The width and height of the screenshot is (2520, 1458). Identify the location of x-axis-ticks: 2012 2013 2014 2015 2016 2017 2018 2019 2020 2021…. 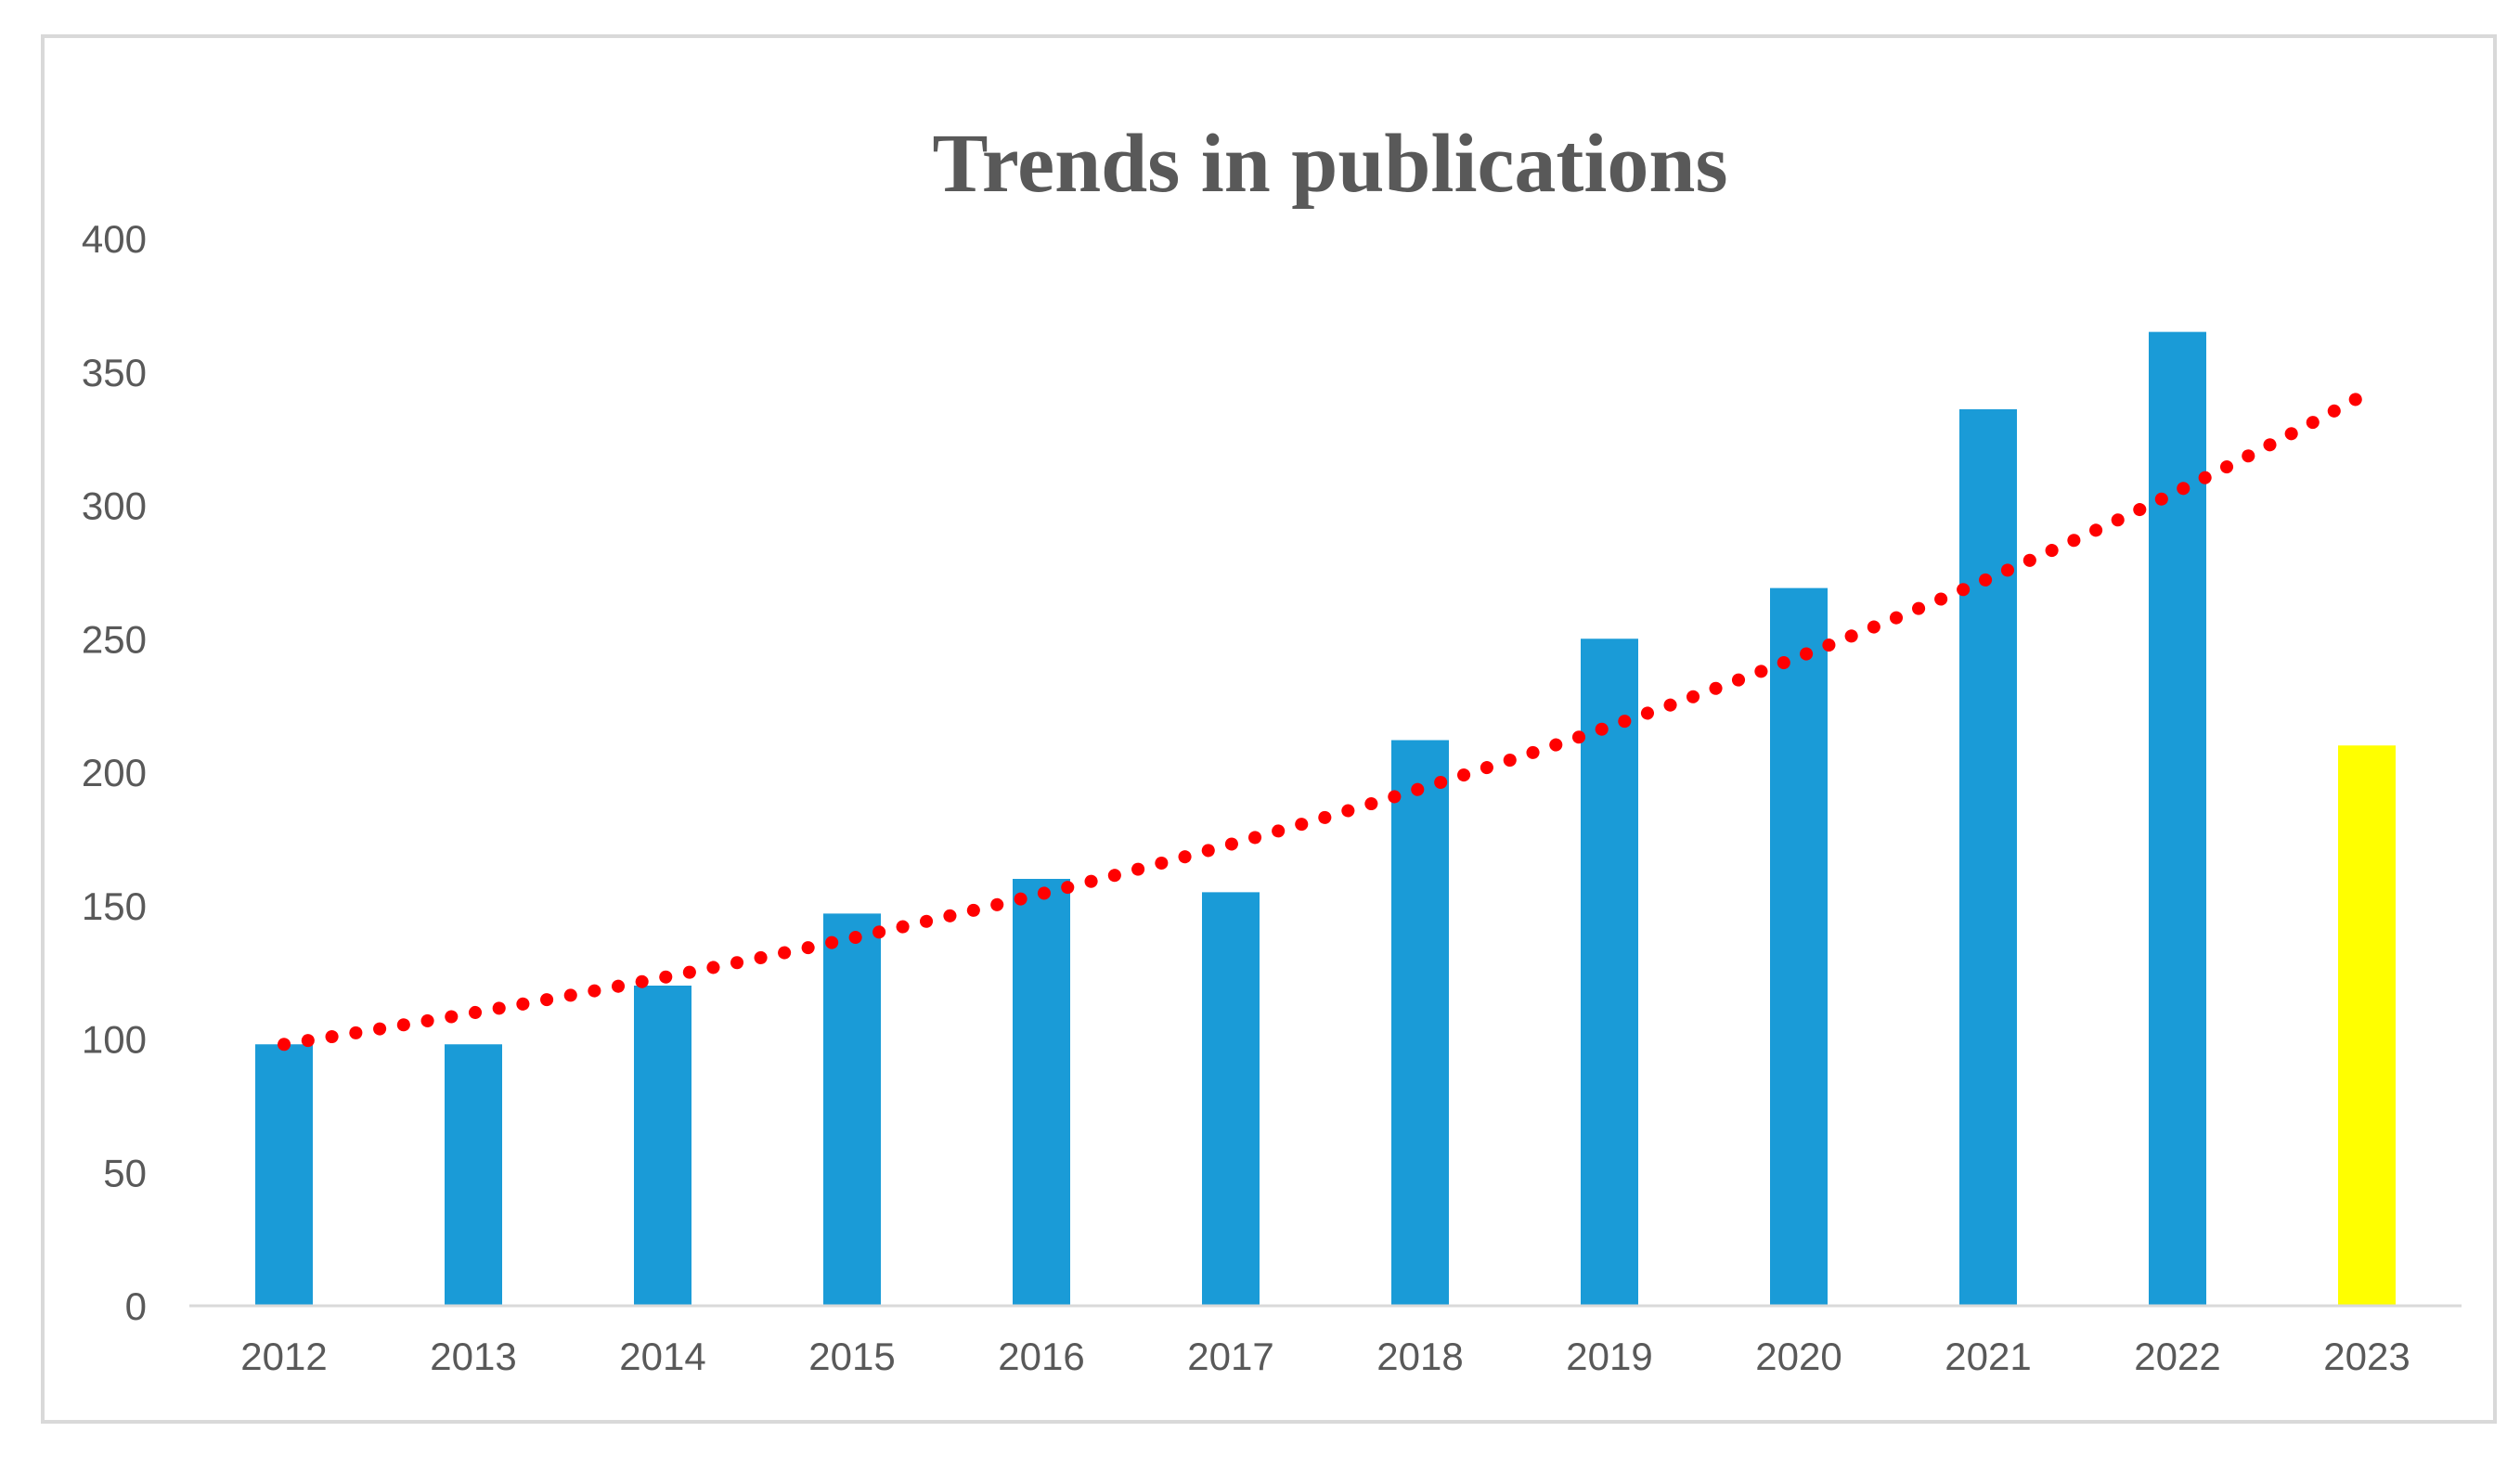
(1325, 1356).